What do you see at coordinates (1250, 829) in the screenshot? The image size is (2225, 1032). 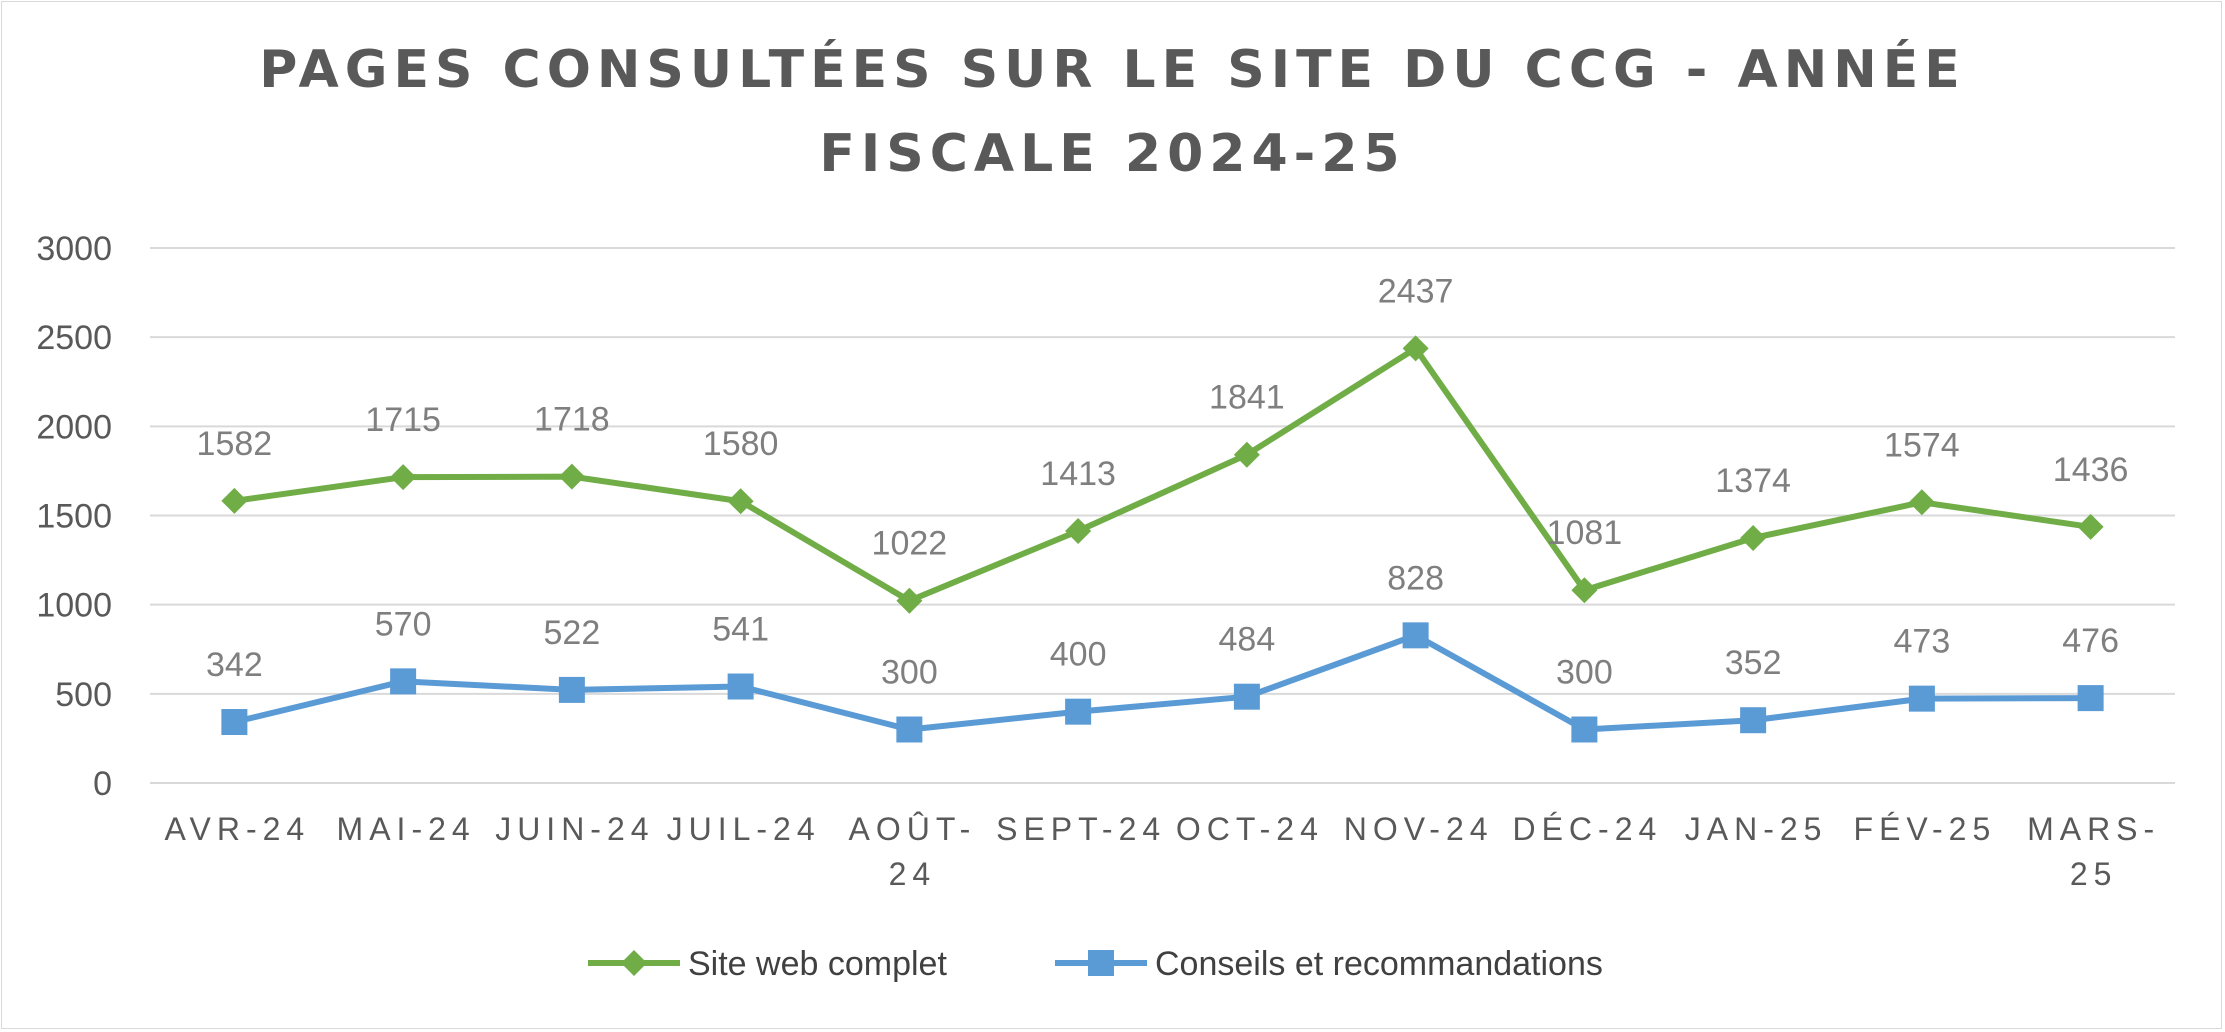 I see `x-tick-label: OCT-24` at bounding box center [1250, 829].